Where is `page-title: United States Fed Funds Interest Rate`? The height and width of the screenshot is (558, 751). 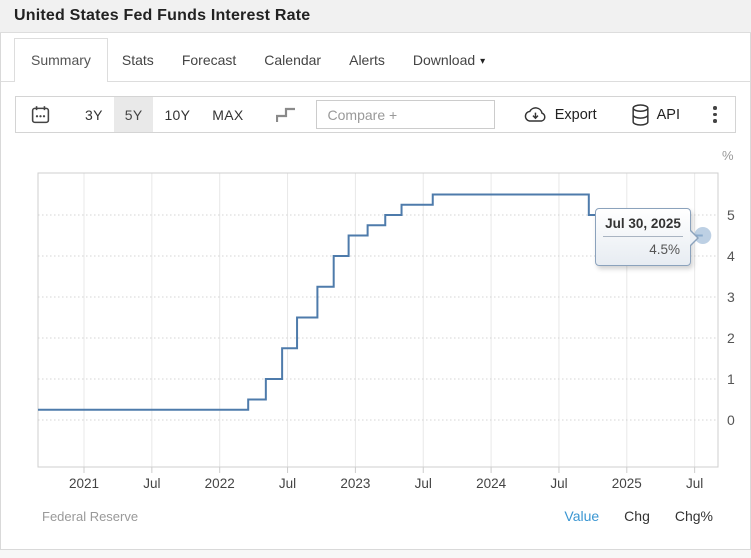 page-title: United States Fed Funds Interest Rate is located at coordinates (162, 15).